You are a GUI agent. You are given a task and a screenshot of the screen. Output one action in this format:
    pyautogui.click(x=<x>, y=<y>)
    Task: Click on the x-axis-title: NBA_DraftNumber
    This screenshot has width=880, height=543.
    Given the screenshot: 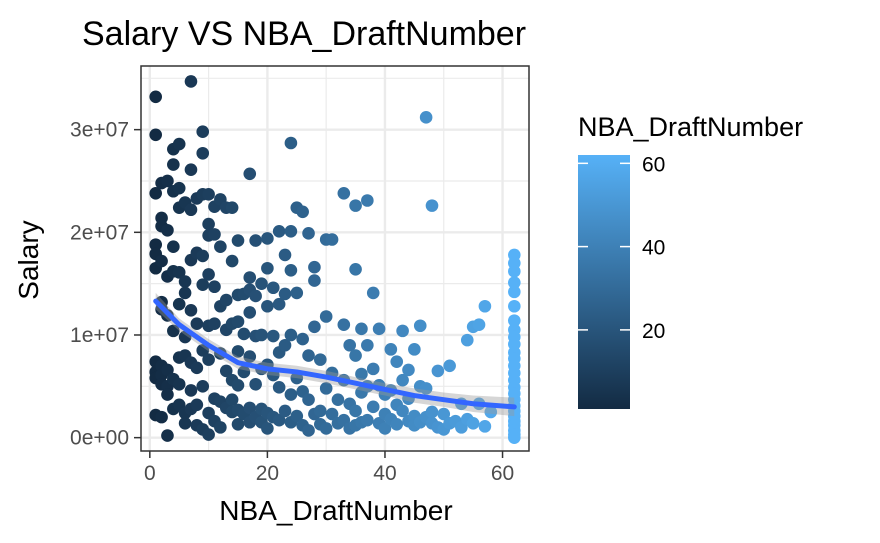 What is the action you would take?
    pyautogui.click(x=335, y=510)
    